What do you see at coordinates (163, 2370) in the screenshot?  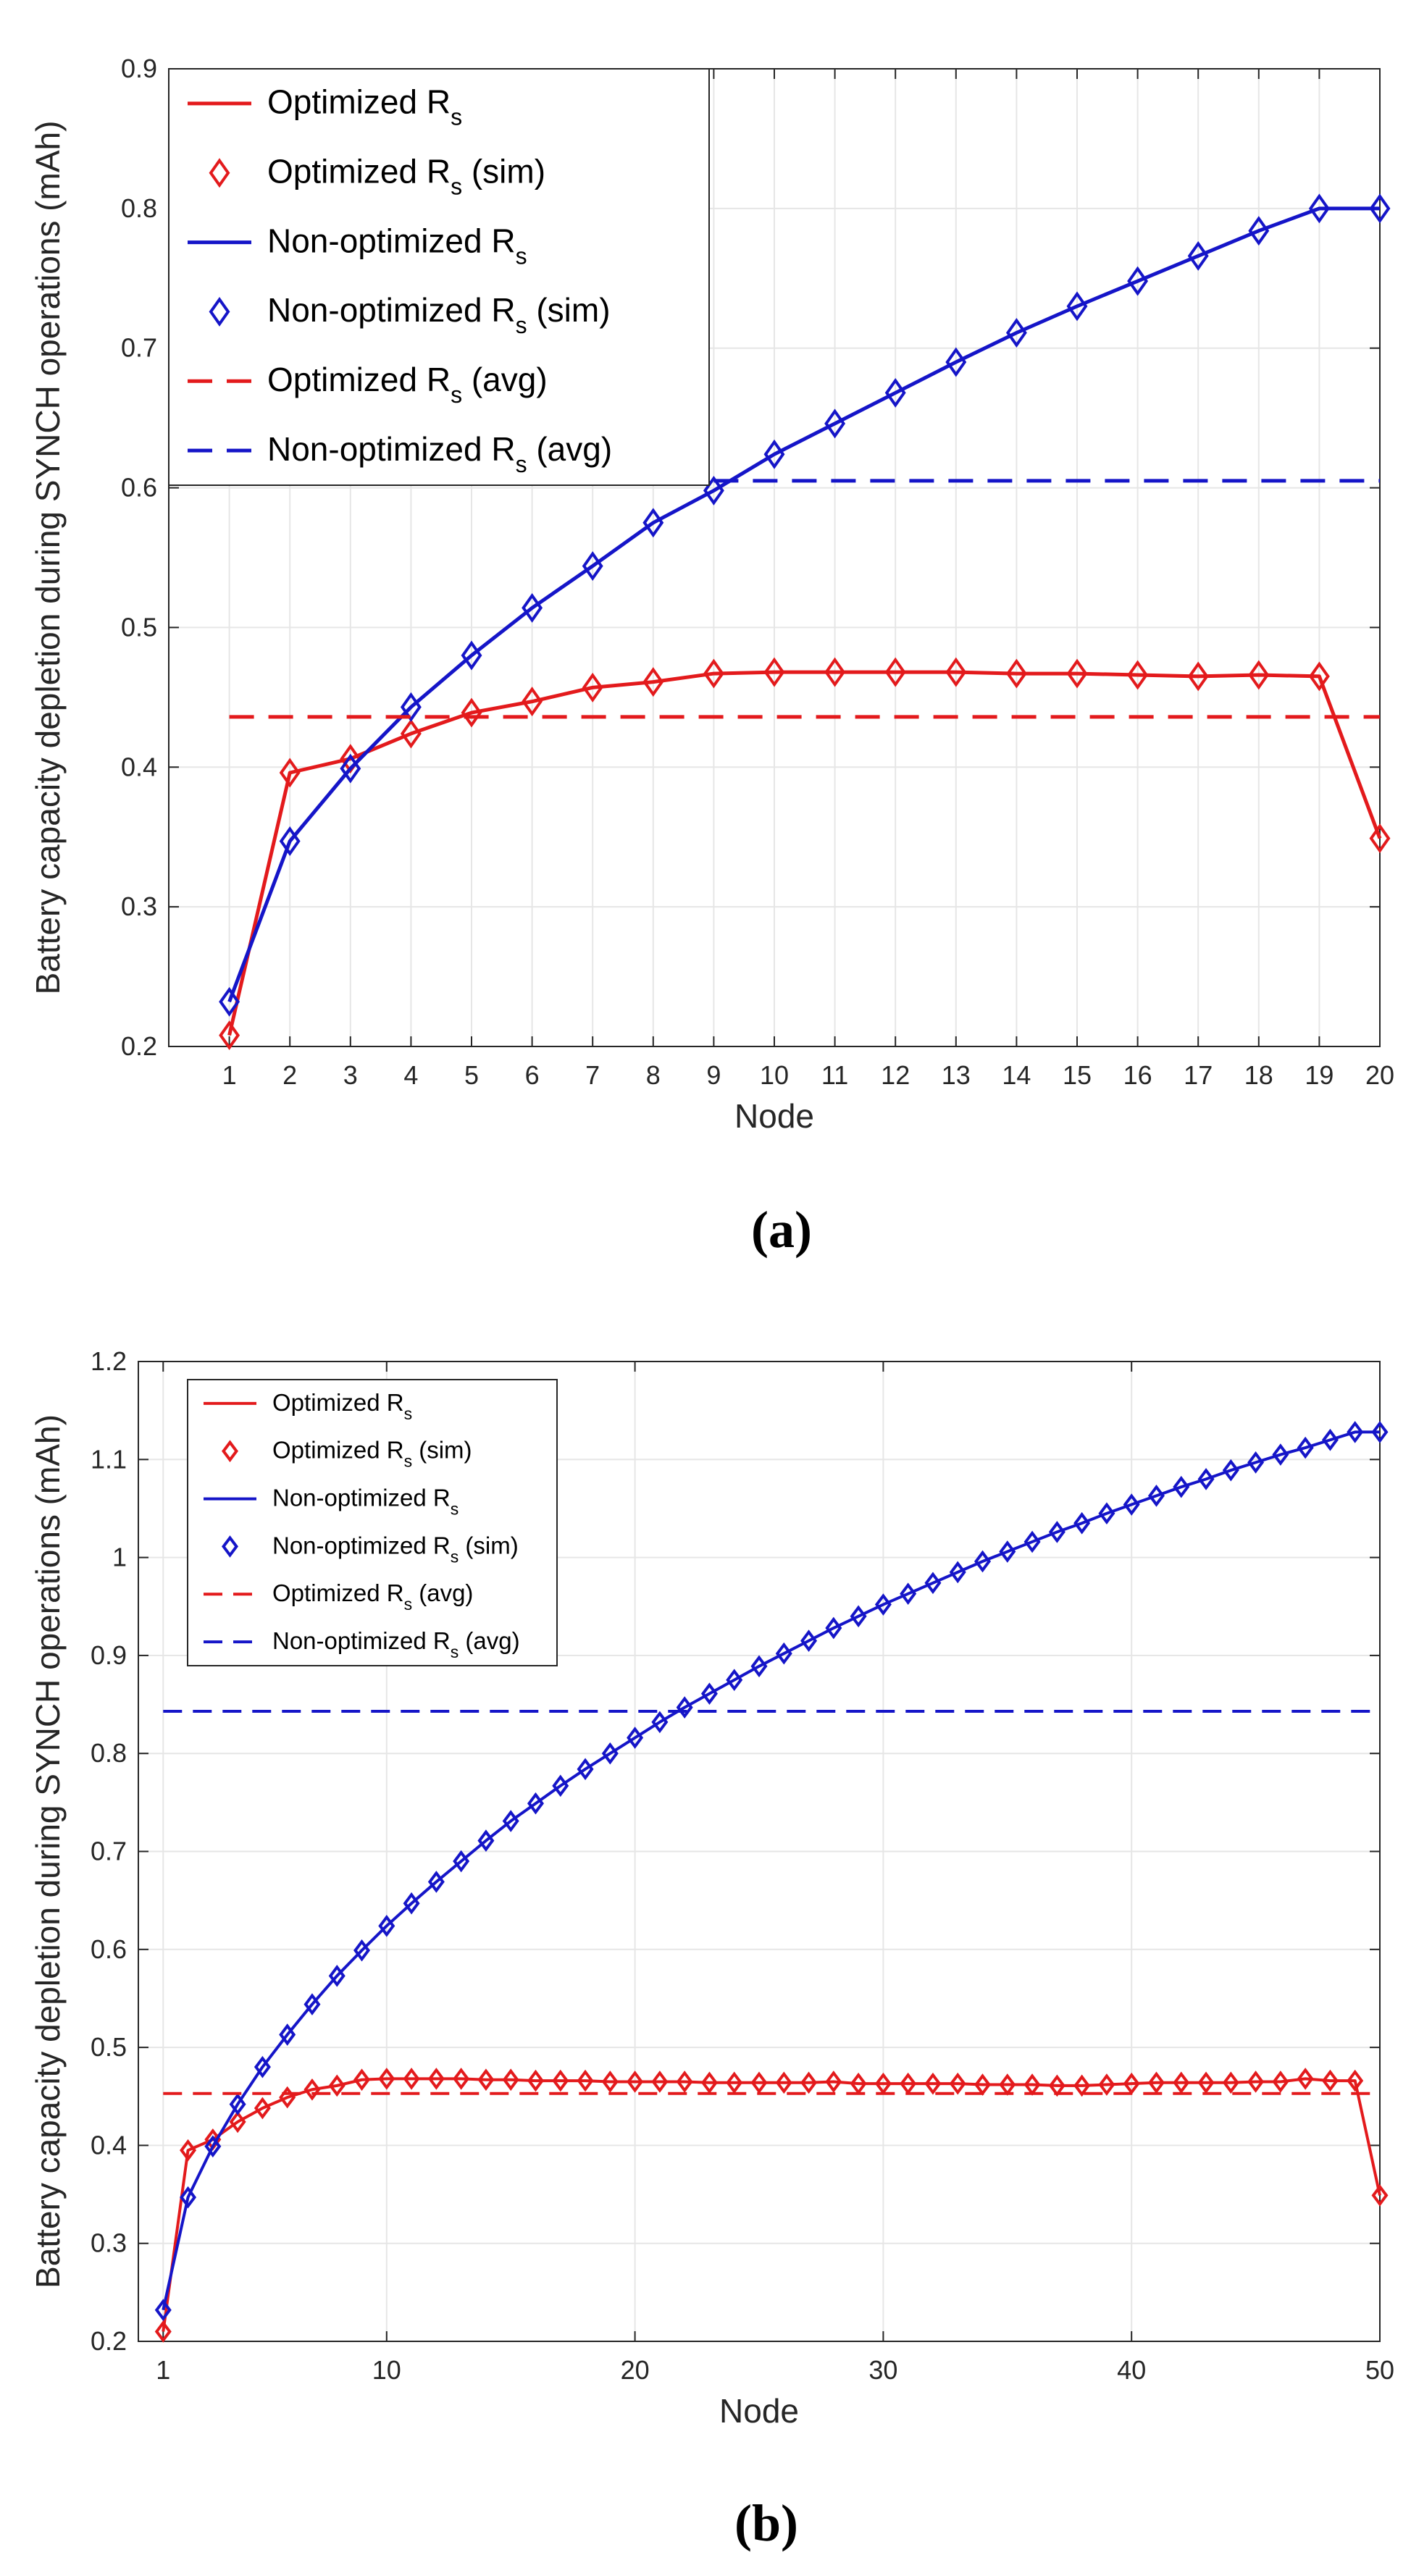 I see `x-tick-label-b: 1` at bounding box center [163, 2370].